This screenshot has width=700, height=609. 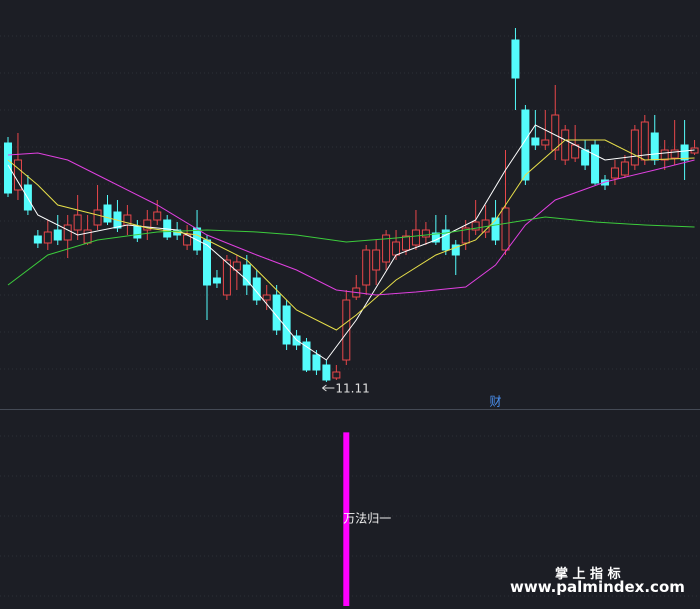 What do you see at coordinates (597, 587) in the screenshot?
I see `watermark-url: www.palmindex.com` at bounding box center [597, 587].